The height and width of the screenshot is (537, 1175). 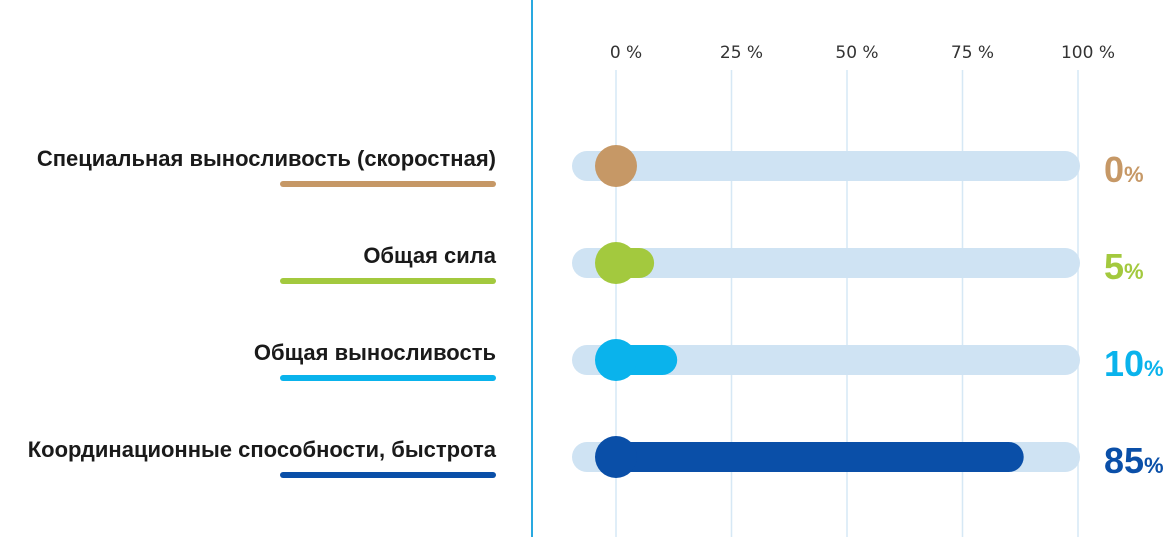 What do you see at coordinates (262, 449) in the screenshot?
I see `category-label: Координационные способности, быстрота` at bounding box center [262, 449].